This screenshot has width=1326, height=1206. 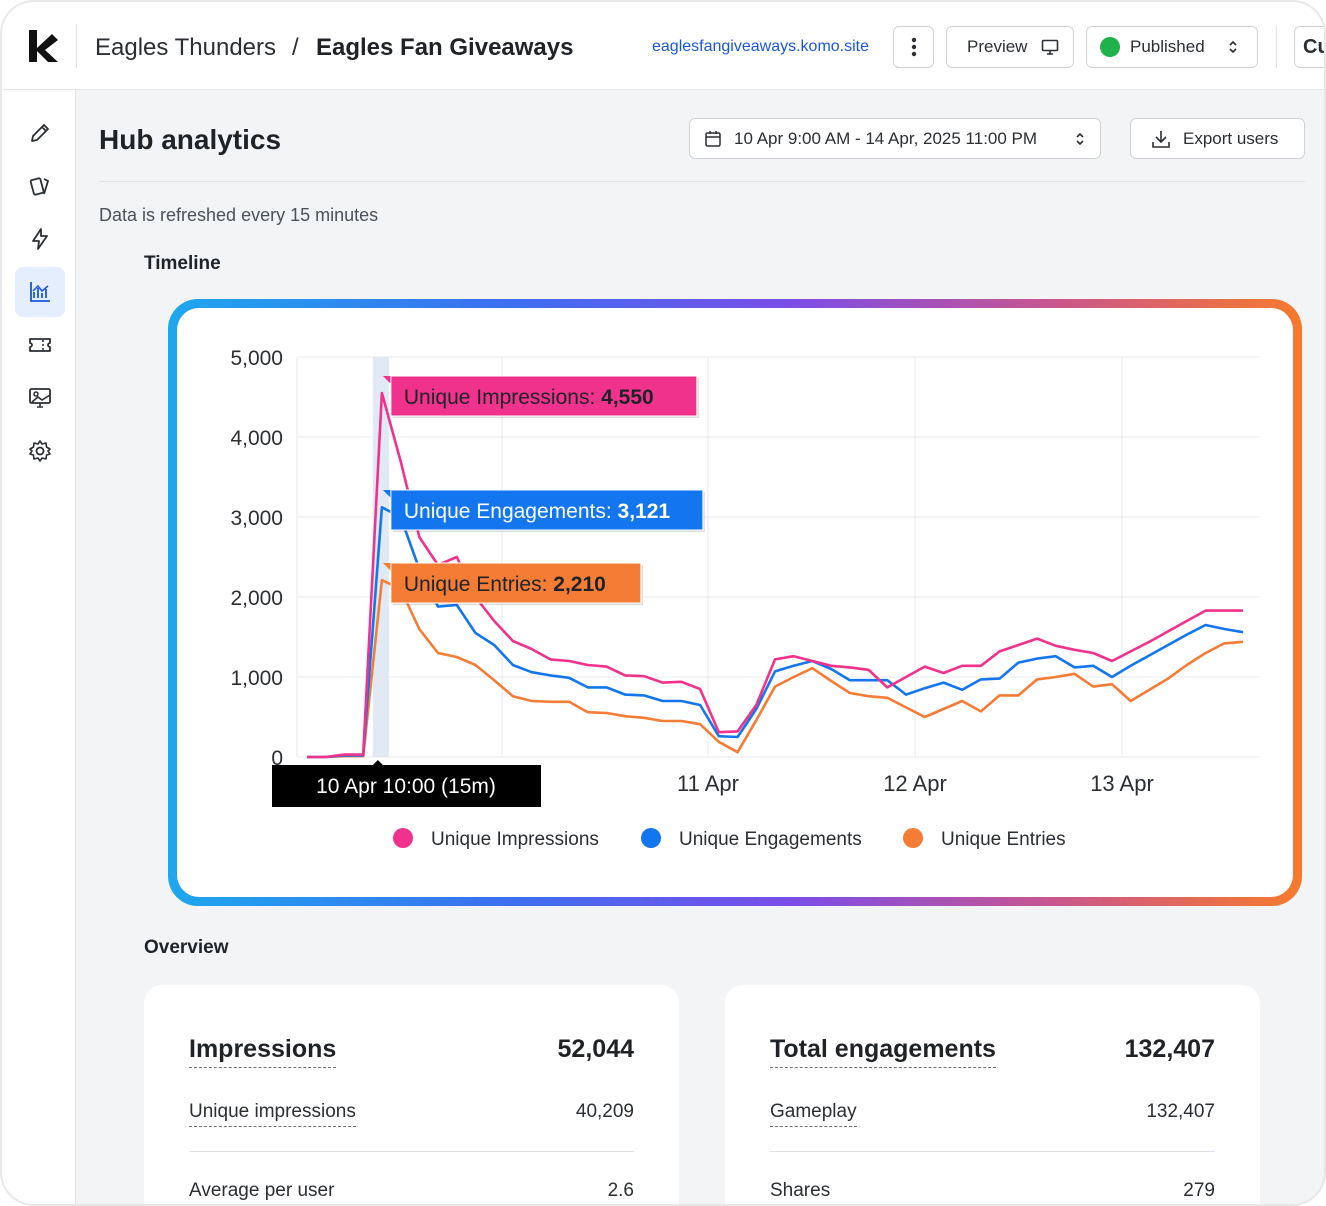 What do you see at coordinates (256, 598) in the screenshot?
I see `y-tick-label: 2,000` at bounding box center [256, 598].